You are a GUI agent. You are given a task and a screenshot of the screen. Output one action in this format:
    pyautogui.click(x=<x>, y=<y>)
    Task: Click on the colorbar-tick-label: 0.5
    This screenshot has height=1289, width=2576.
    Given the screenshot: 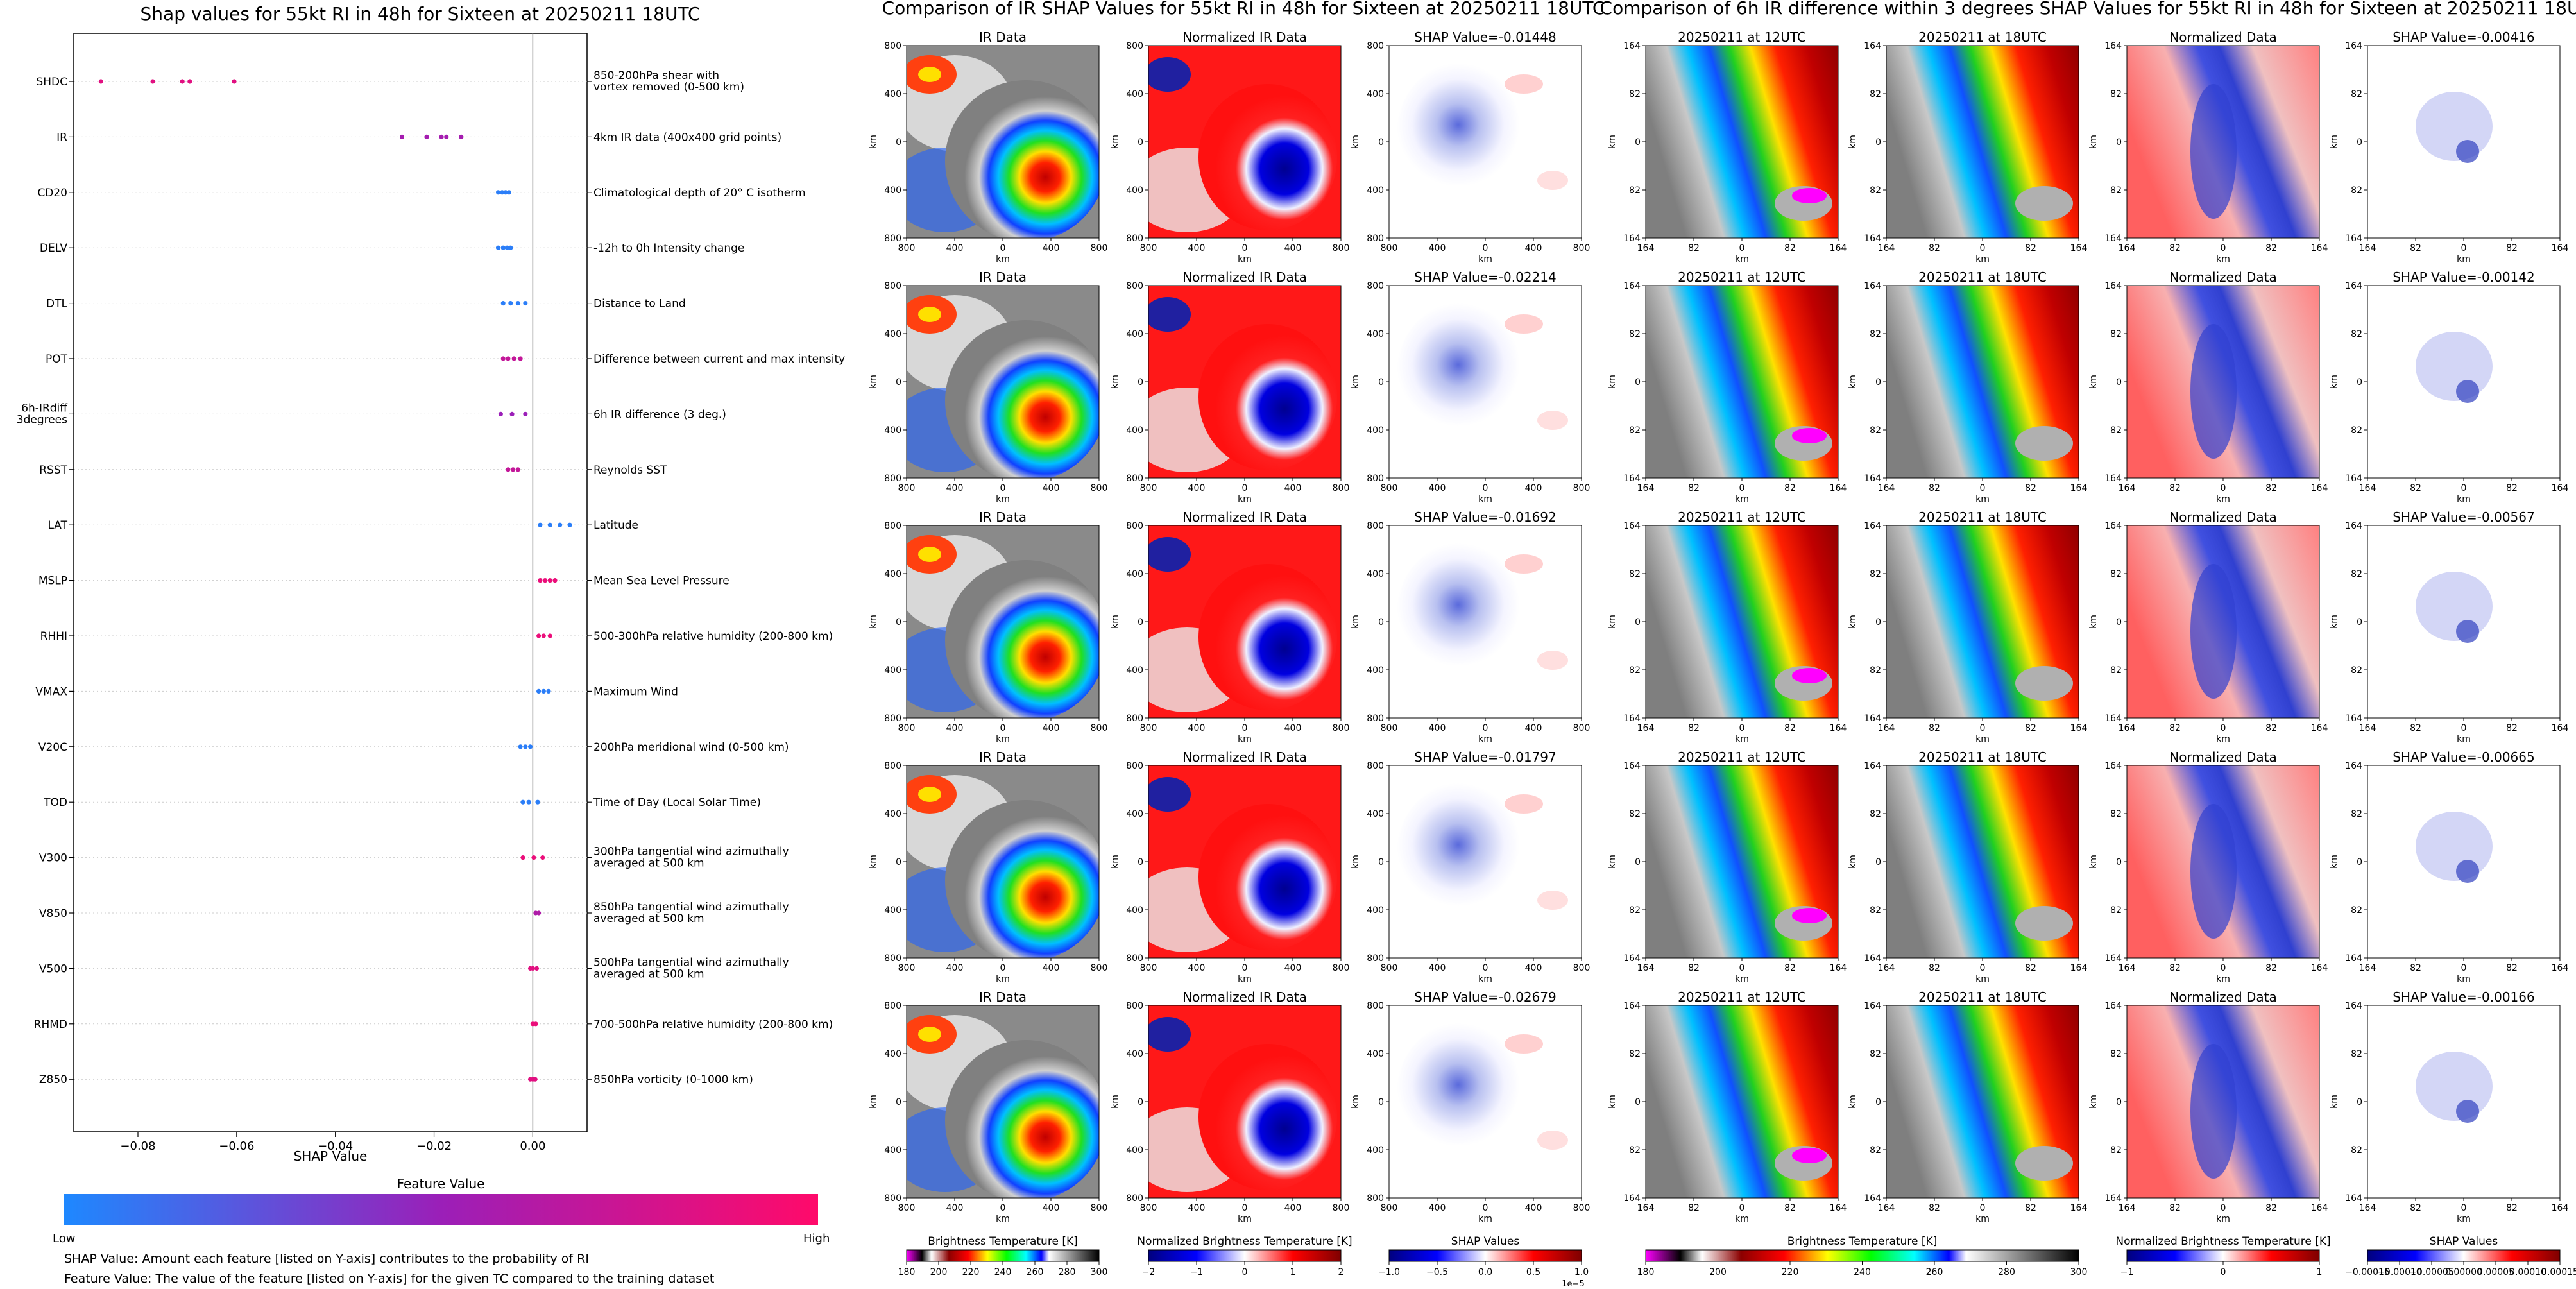 What is the action you would take?
    pyautogui.click(x=1533, y=1272)
    